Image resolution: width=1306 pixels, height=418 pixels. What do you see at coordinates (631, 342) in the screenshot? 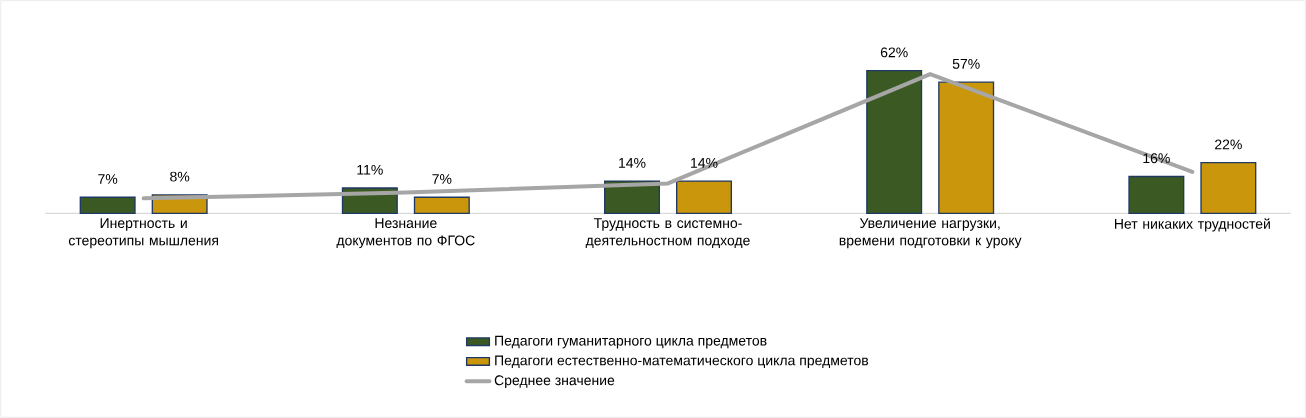
I see `legend-label: Педагоги гуманитарного цикла предметов` at bounding box center [631, 342].